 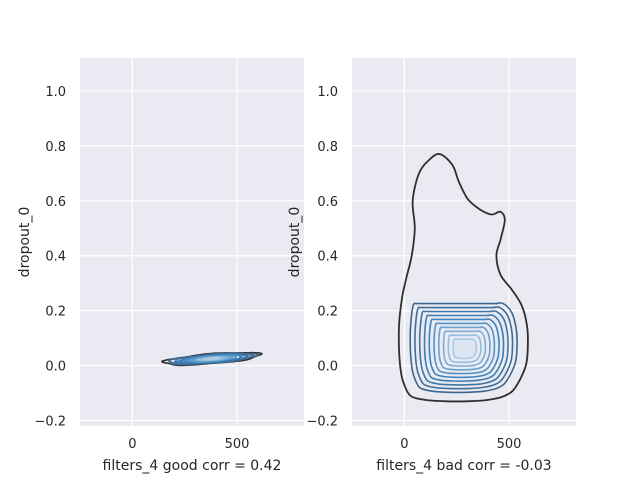 I want to click on y-ticks-left: −0.2 0.0 0.2 0.4 0.6 0.8 1.0, so click(x=50, y=257).